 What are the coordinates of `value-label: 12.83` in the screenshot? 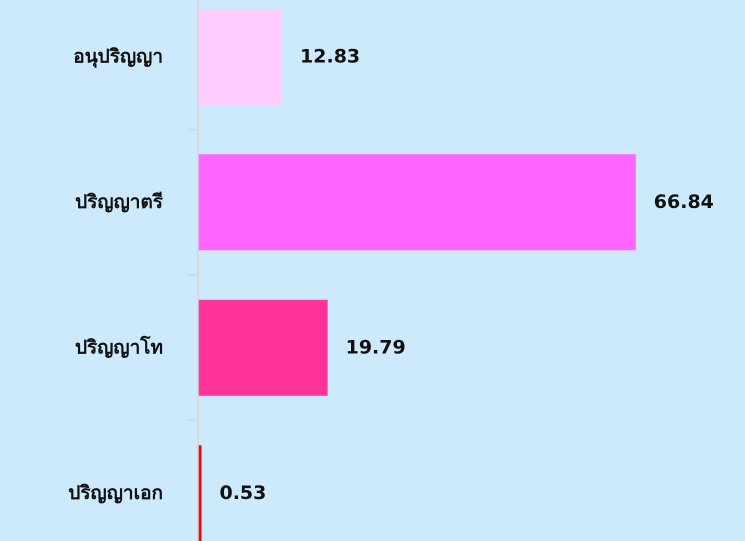 It's located at (330, 56).